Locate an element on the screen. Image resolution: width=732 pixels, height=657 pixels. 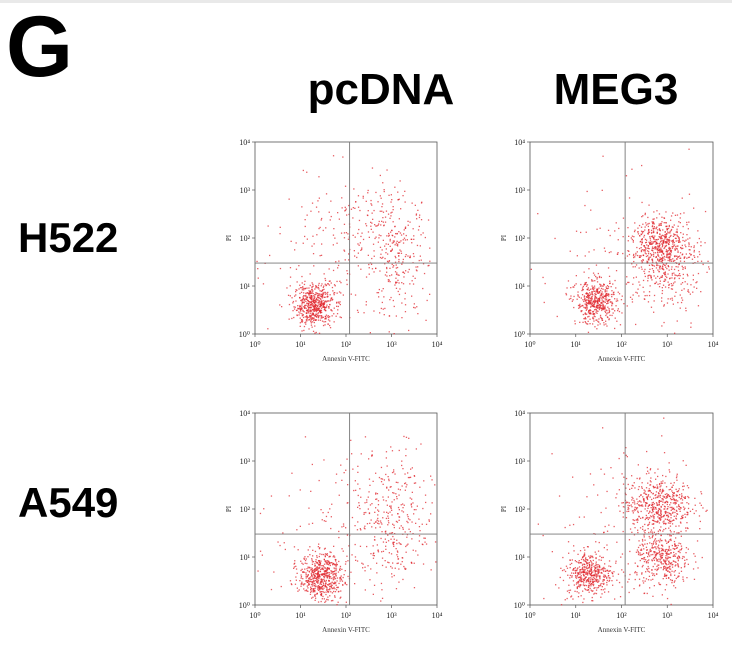
y-axis-label: PI is located at coordinates (504, 237).